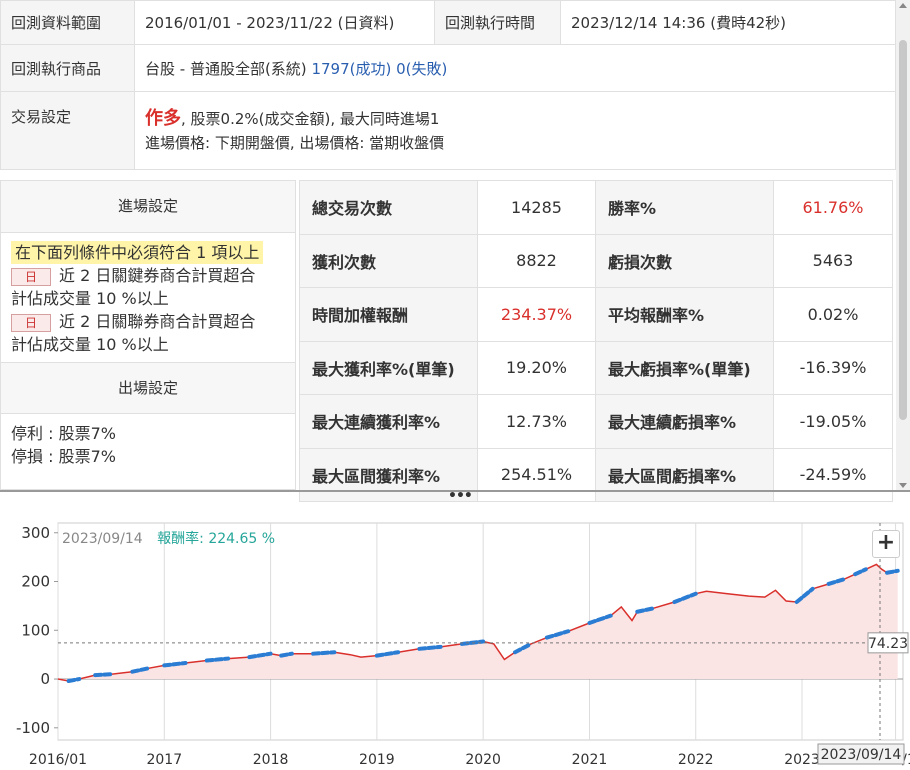 The height and width of the screenshot is (770, 910). I want to click on scroll-down-icon, so click(903, 485).